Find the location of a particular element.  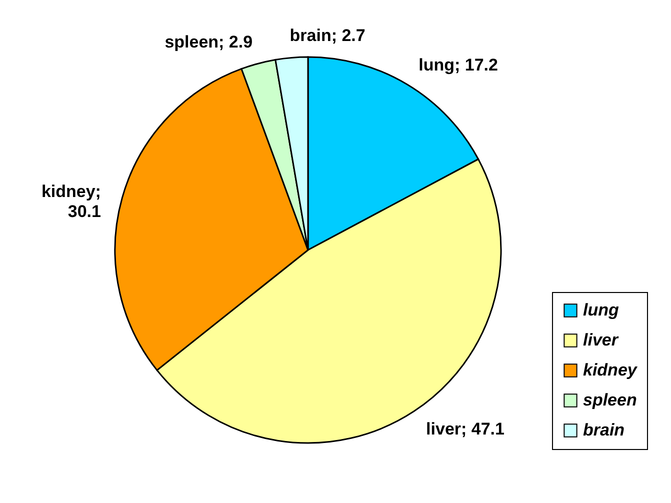

data-label: lung; 17.2 is located at coordinates (458, 65).